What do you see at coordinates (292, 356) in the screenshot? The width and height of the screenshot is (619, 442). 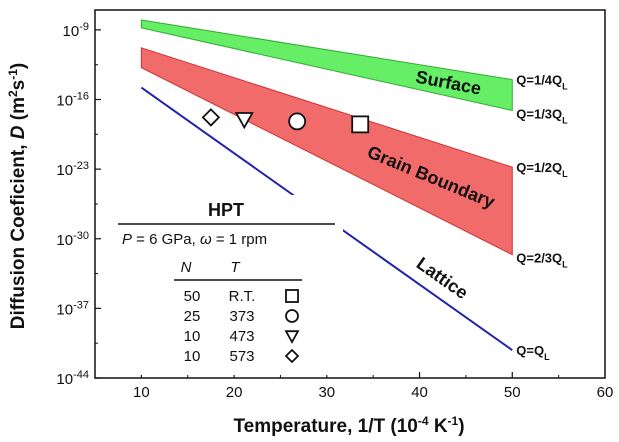 I see `legend-marker-diamond` at bounding box center [292, 356].